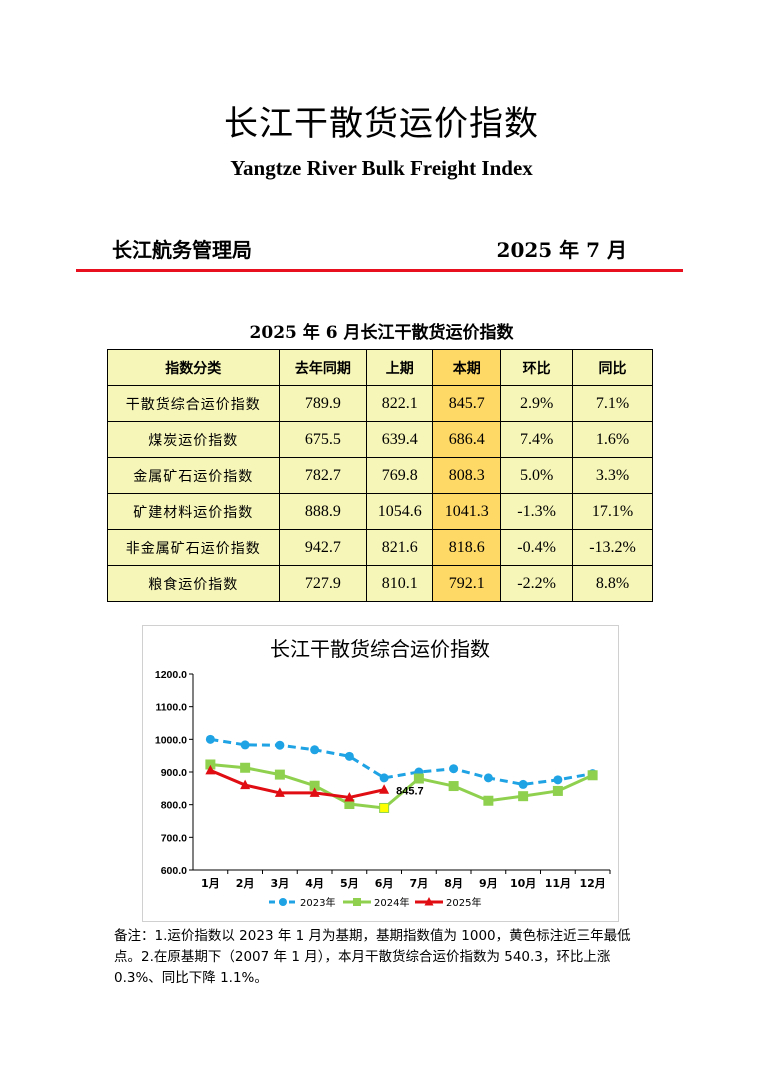  Describe the element at coordinates (193, 475) in the screenshot. I see `category-cell: 金属矿石运价指数` at that location.